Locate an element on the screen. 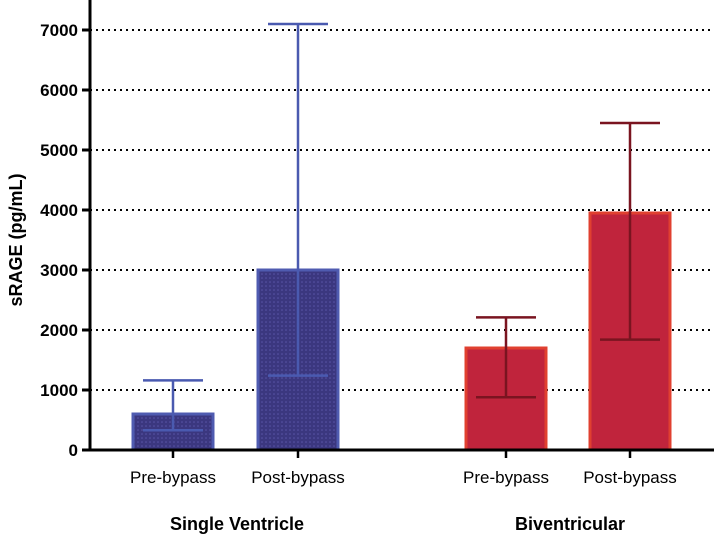 This screenshot has width=714, height=537. y-tick-label: 2000 is located at coordinates (59, 330).